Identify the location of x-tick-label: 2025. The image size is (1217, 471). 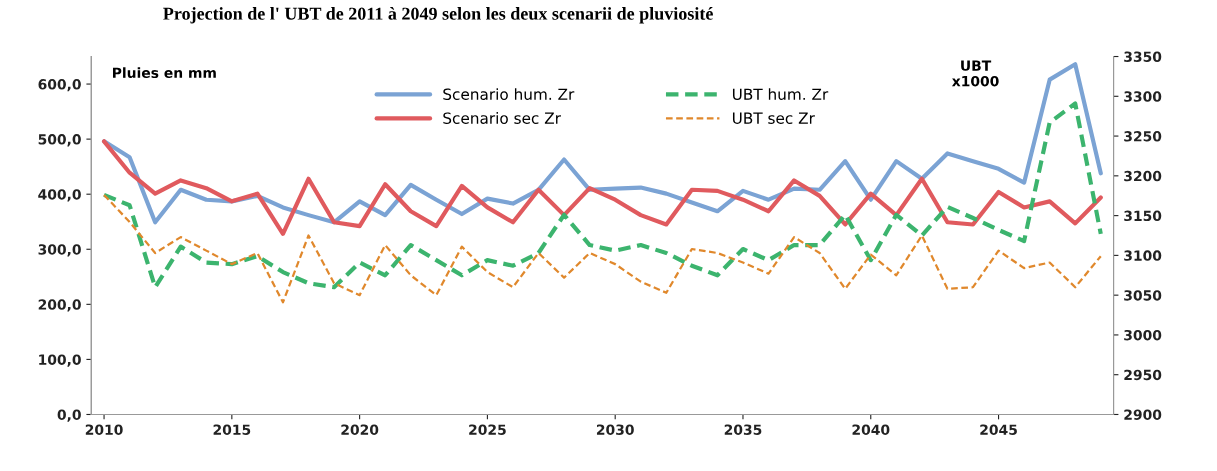
(487, 429).